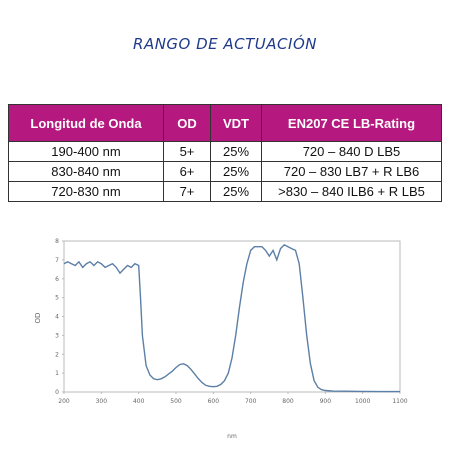  I want to click on x-tick-label: 1100, so click(399, 401).